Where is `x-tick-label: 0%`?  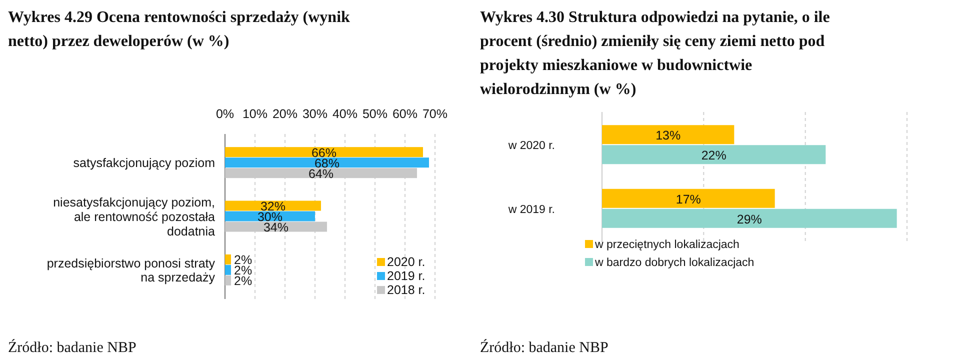
x-tick-label: 0% is located at coordinates (225, 114).